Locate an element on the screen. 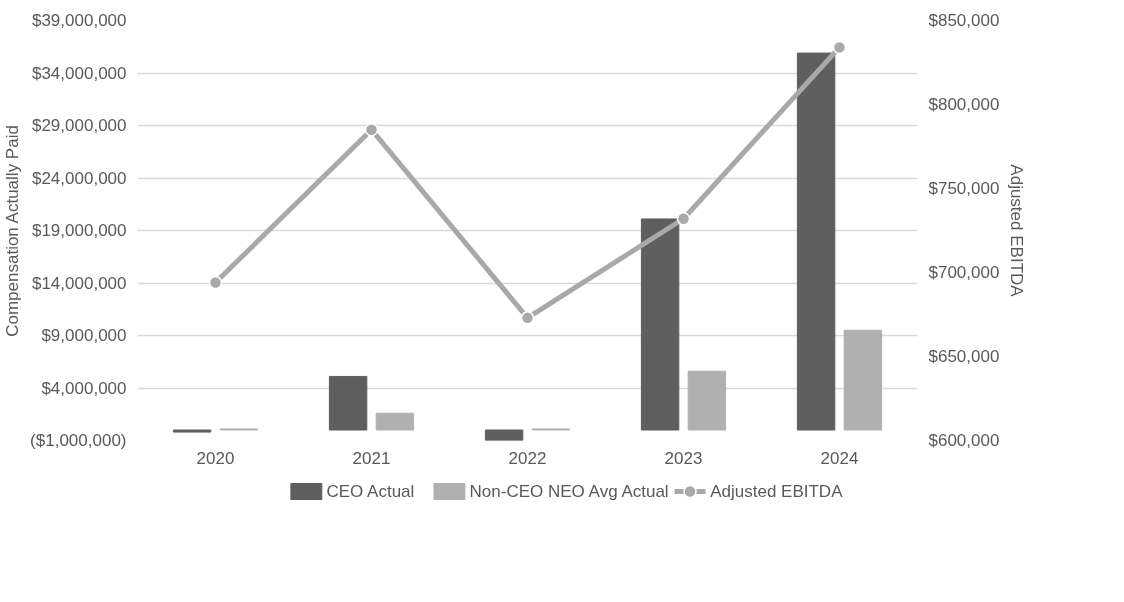 The height and width of the screenshot is (602, 1124). y2-tick-label: $850,000 is located at coordinates (964, 20).